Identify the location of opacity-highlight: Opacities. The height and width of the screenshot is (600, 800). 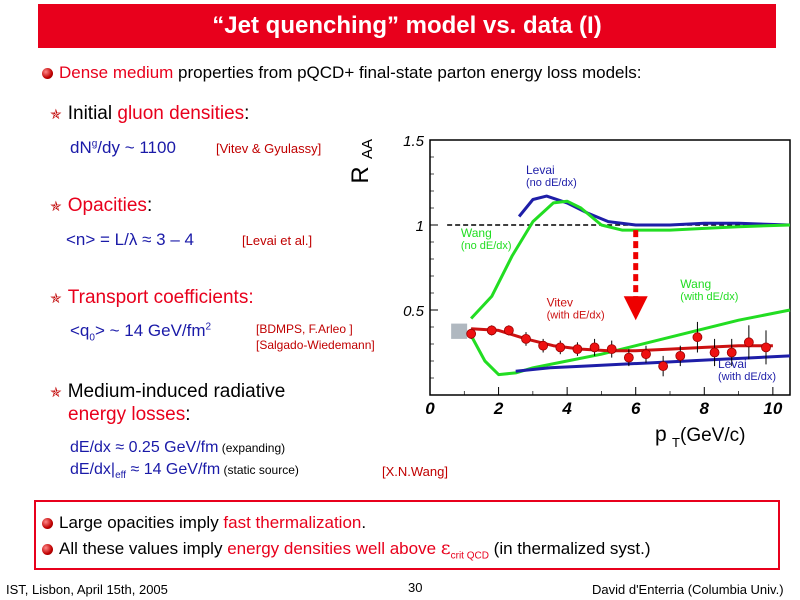
(107, 205).